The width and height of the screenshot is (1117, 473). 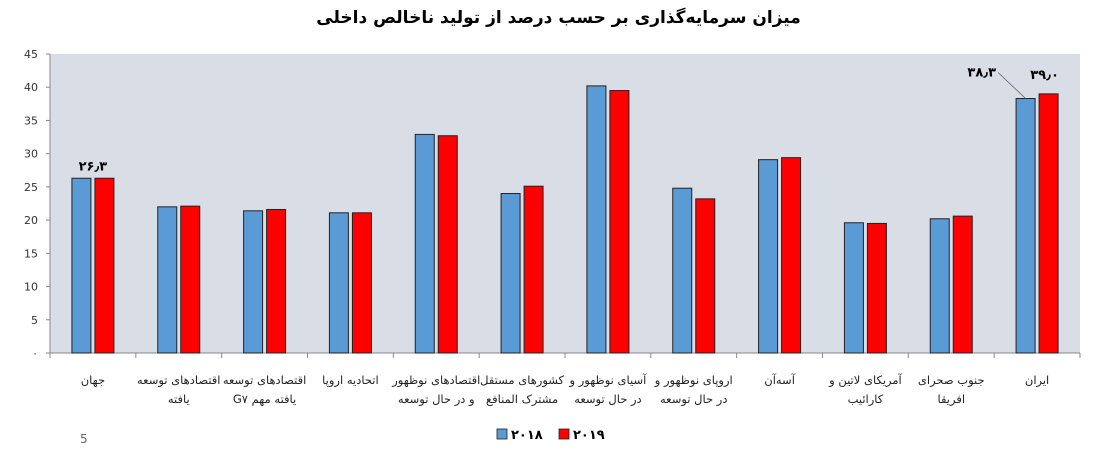 What do you see at coordinates (693, 380) in the screenshot?
I see `category-label: اروپای نوظهور و` at bounding box center [693, 380].